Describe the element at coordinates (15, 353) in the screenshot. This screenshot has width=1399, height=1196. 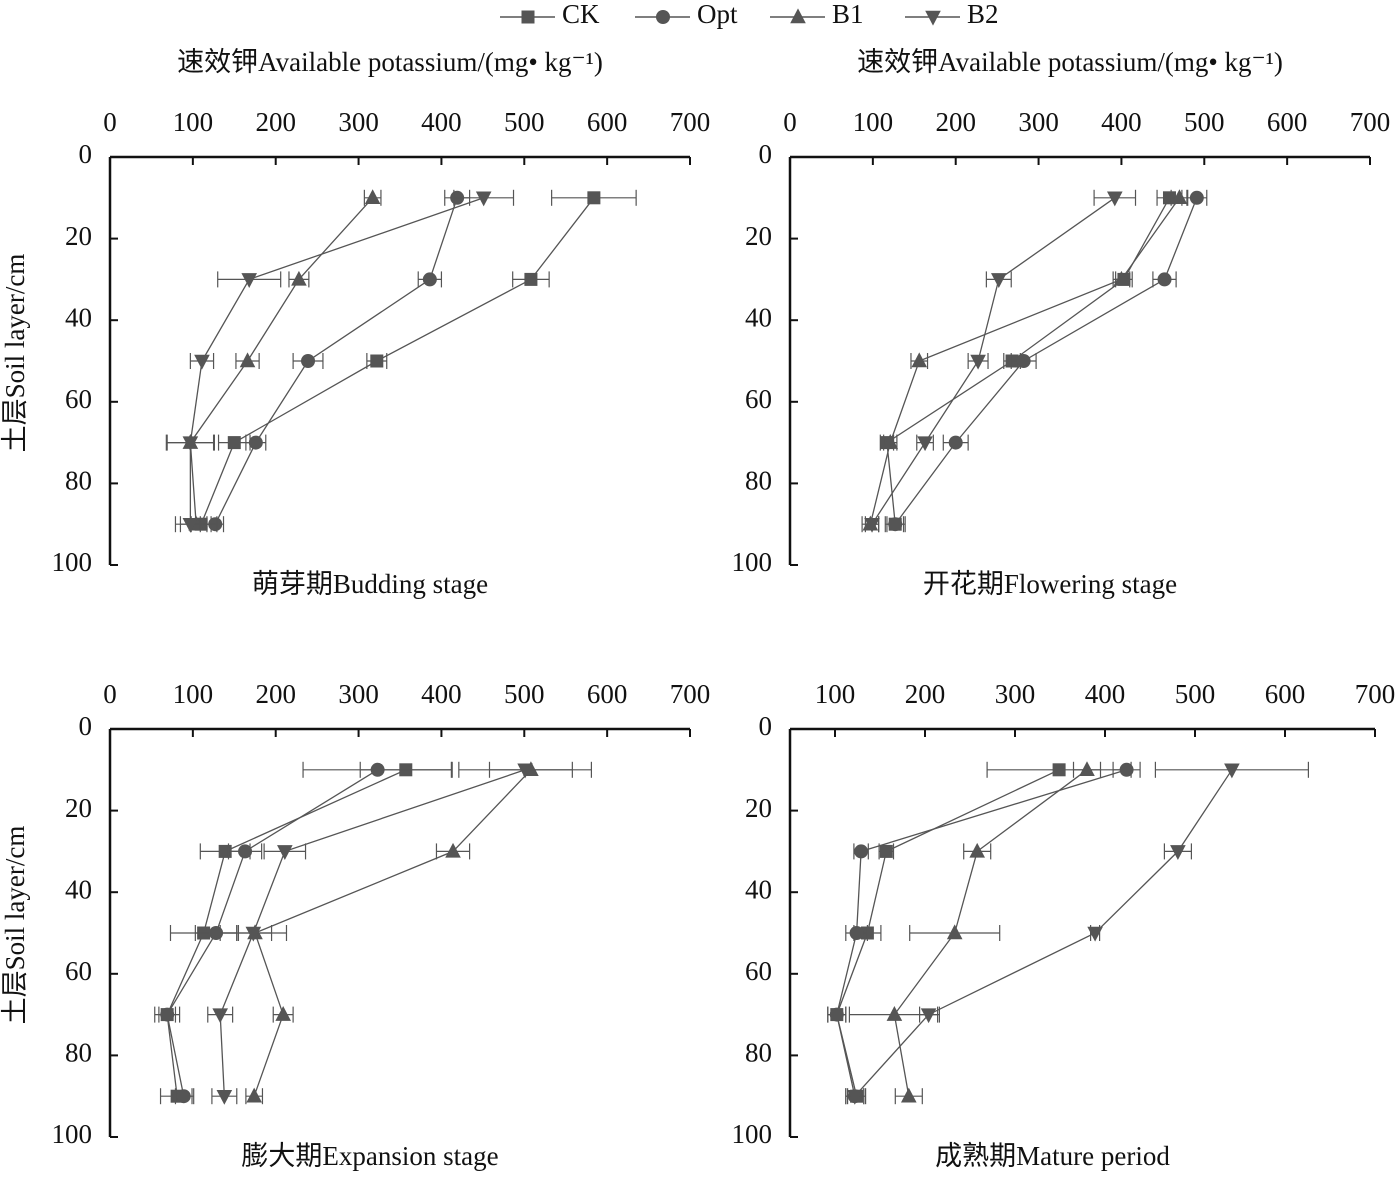
I see `y-axis-title: 土层Soil layer/cm` at that location.